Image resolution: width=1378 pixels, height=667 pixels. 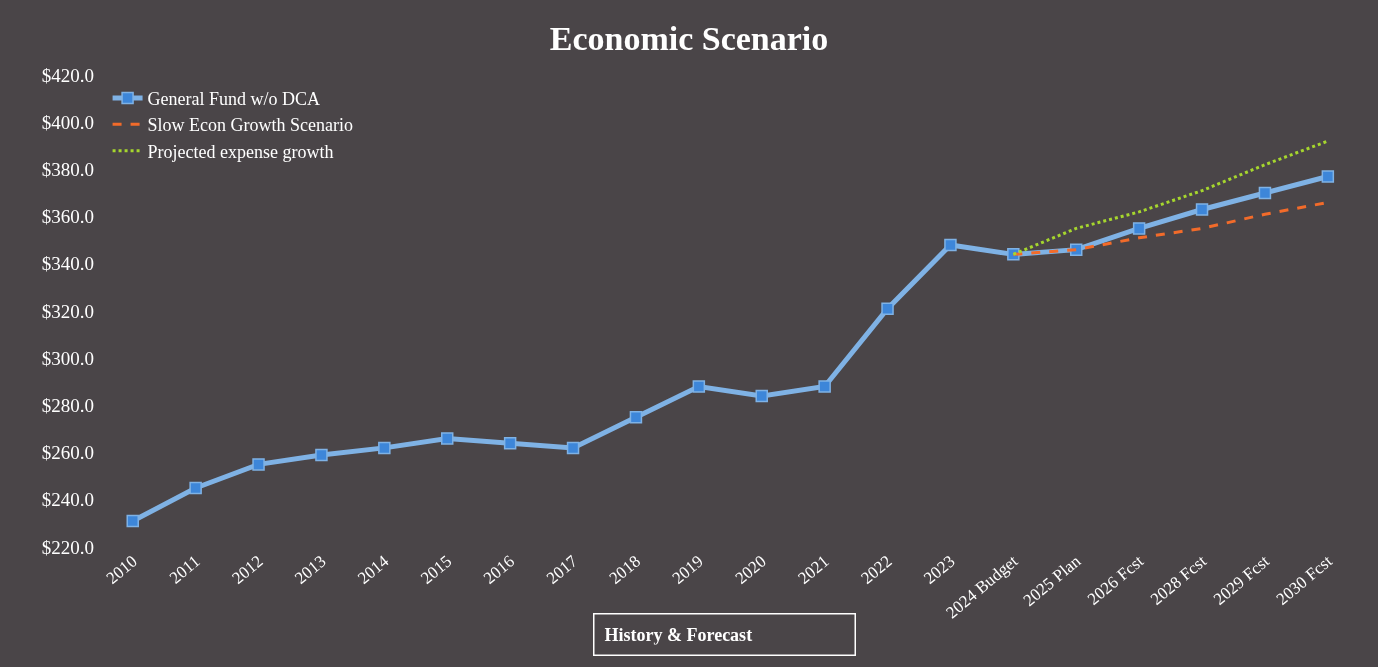 What do you see at coordinates (1178, 580) in the screenshot?
I see `x-tick-label: 2028 Fcst` at bounding box center [1178, 580].